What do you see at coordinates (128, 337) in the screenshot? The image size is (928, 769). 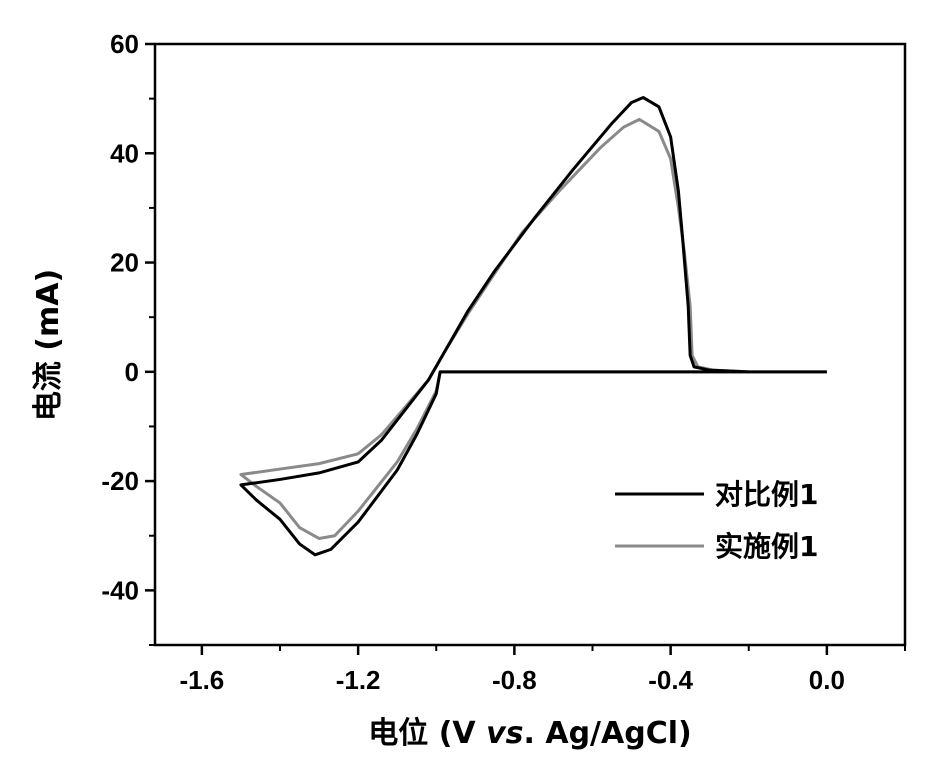 I see `y-axis: -40 -20 0 20 40 60` at bounding box center [128, 337].